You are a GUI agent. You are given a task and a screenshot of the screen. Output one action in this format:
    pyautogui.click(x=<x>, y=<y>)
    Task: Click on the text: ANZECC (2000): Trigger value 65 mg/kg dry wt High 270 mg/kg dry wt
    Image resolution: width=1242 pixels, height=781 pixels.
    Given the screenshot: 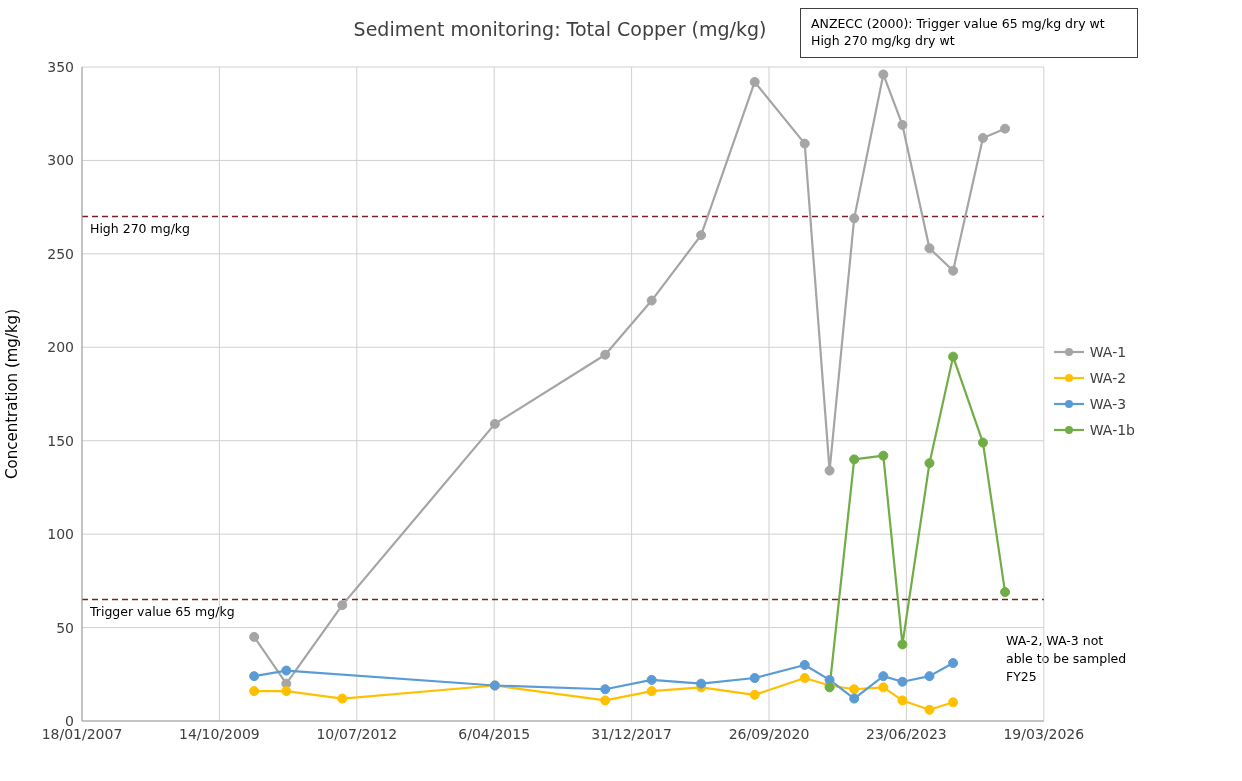 What is the action you would take?
    pyautogui.click(x=969, y=33)
    